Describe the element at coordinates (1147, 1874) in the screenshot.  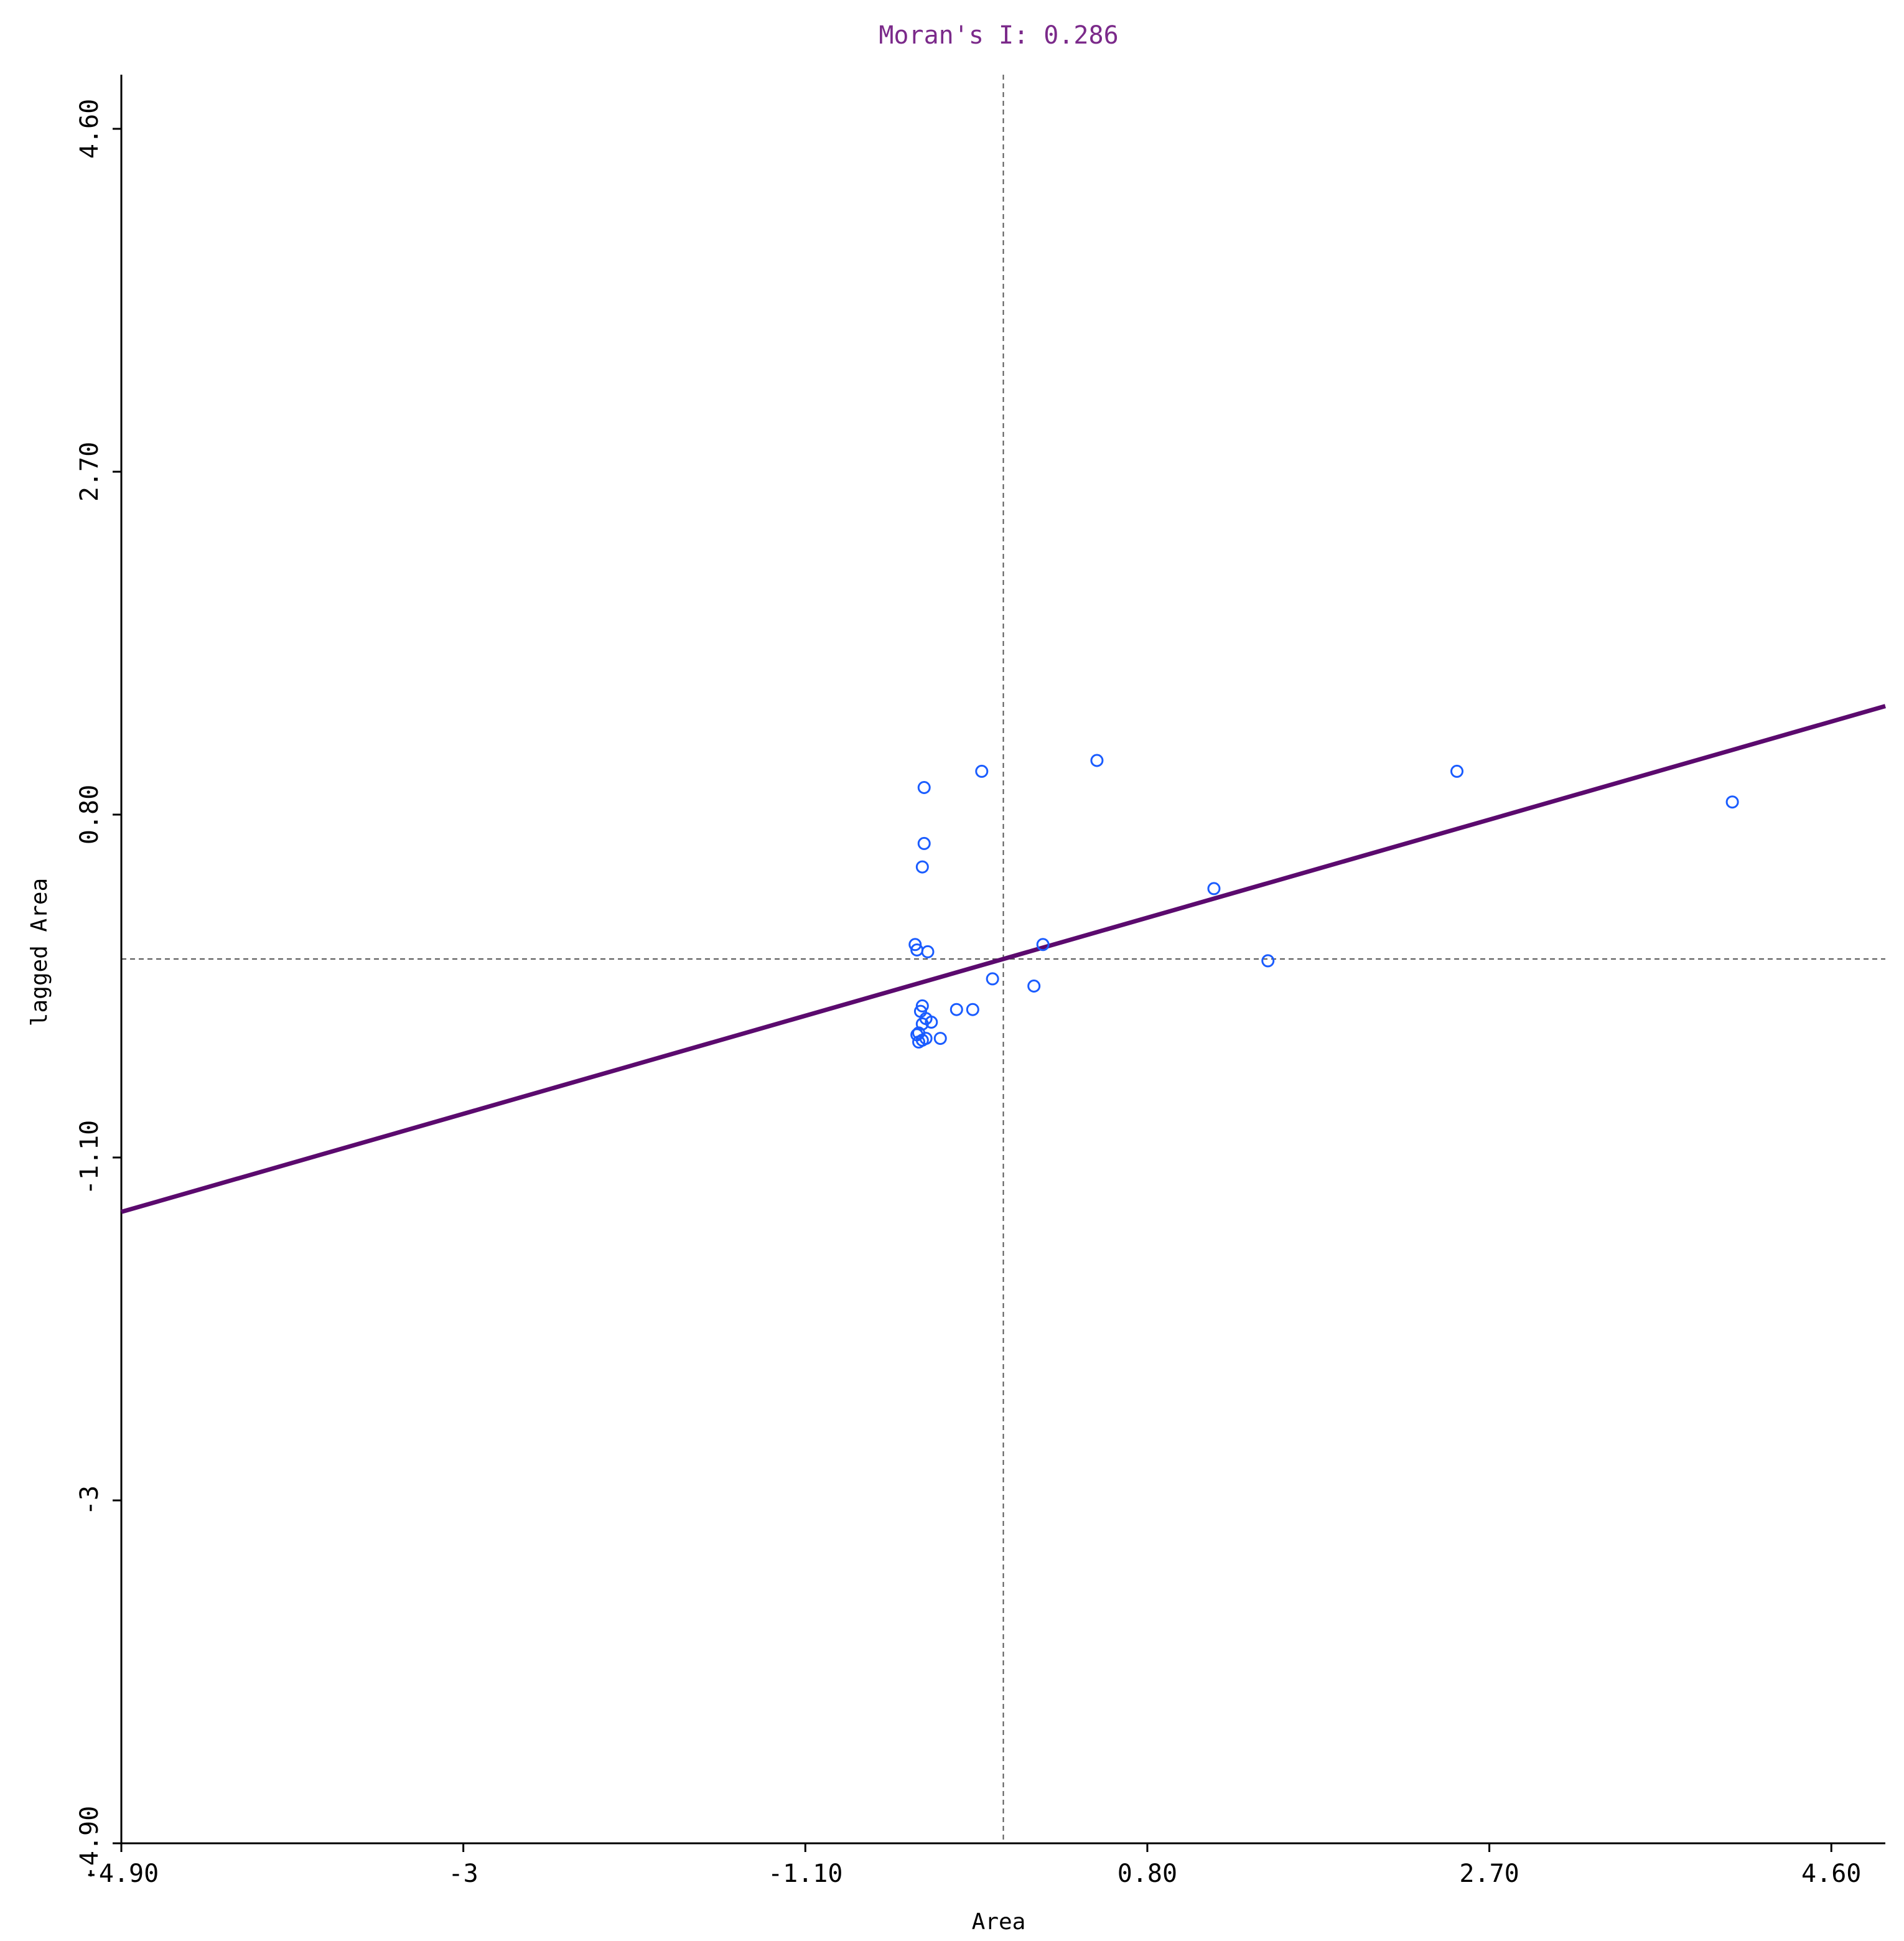
I see `x-tick-label: 0.80` at that location.